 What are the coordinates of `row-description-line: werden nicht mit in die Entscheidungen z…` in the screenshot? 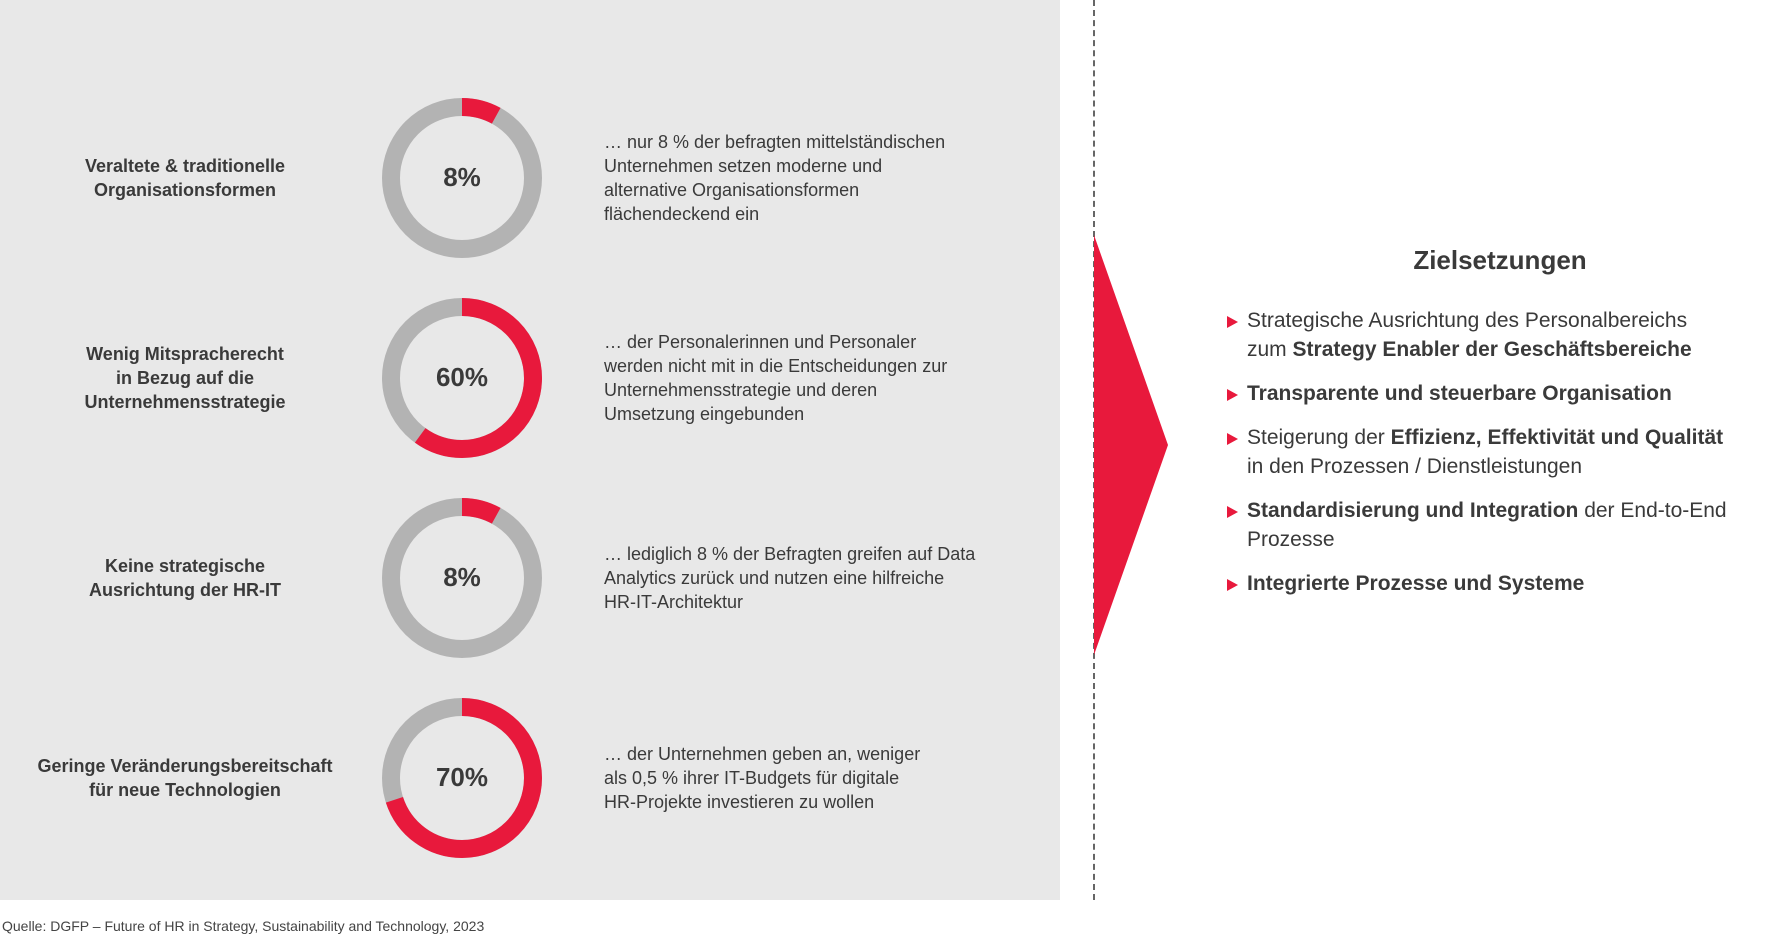 It's located at (776, 366).